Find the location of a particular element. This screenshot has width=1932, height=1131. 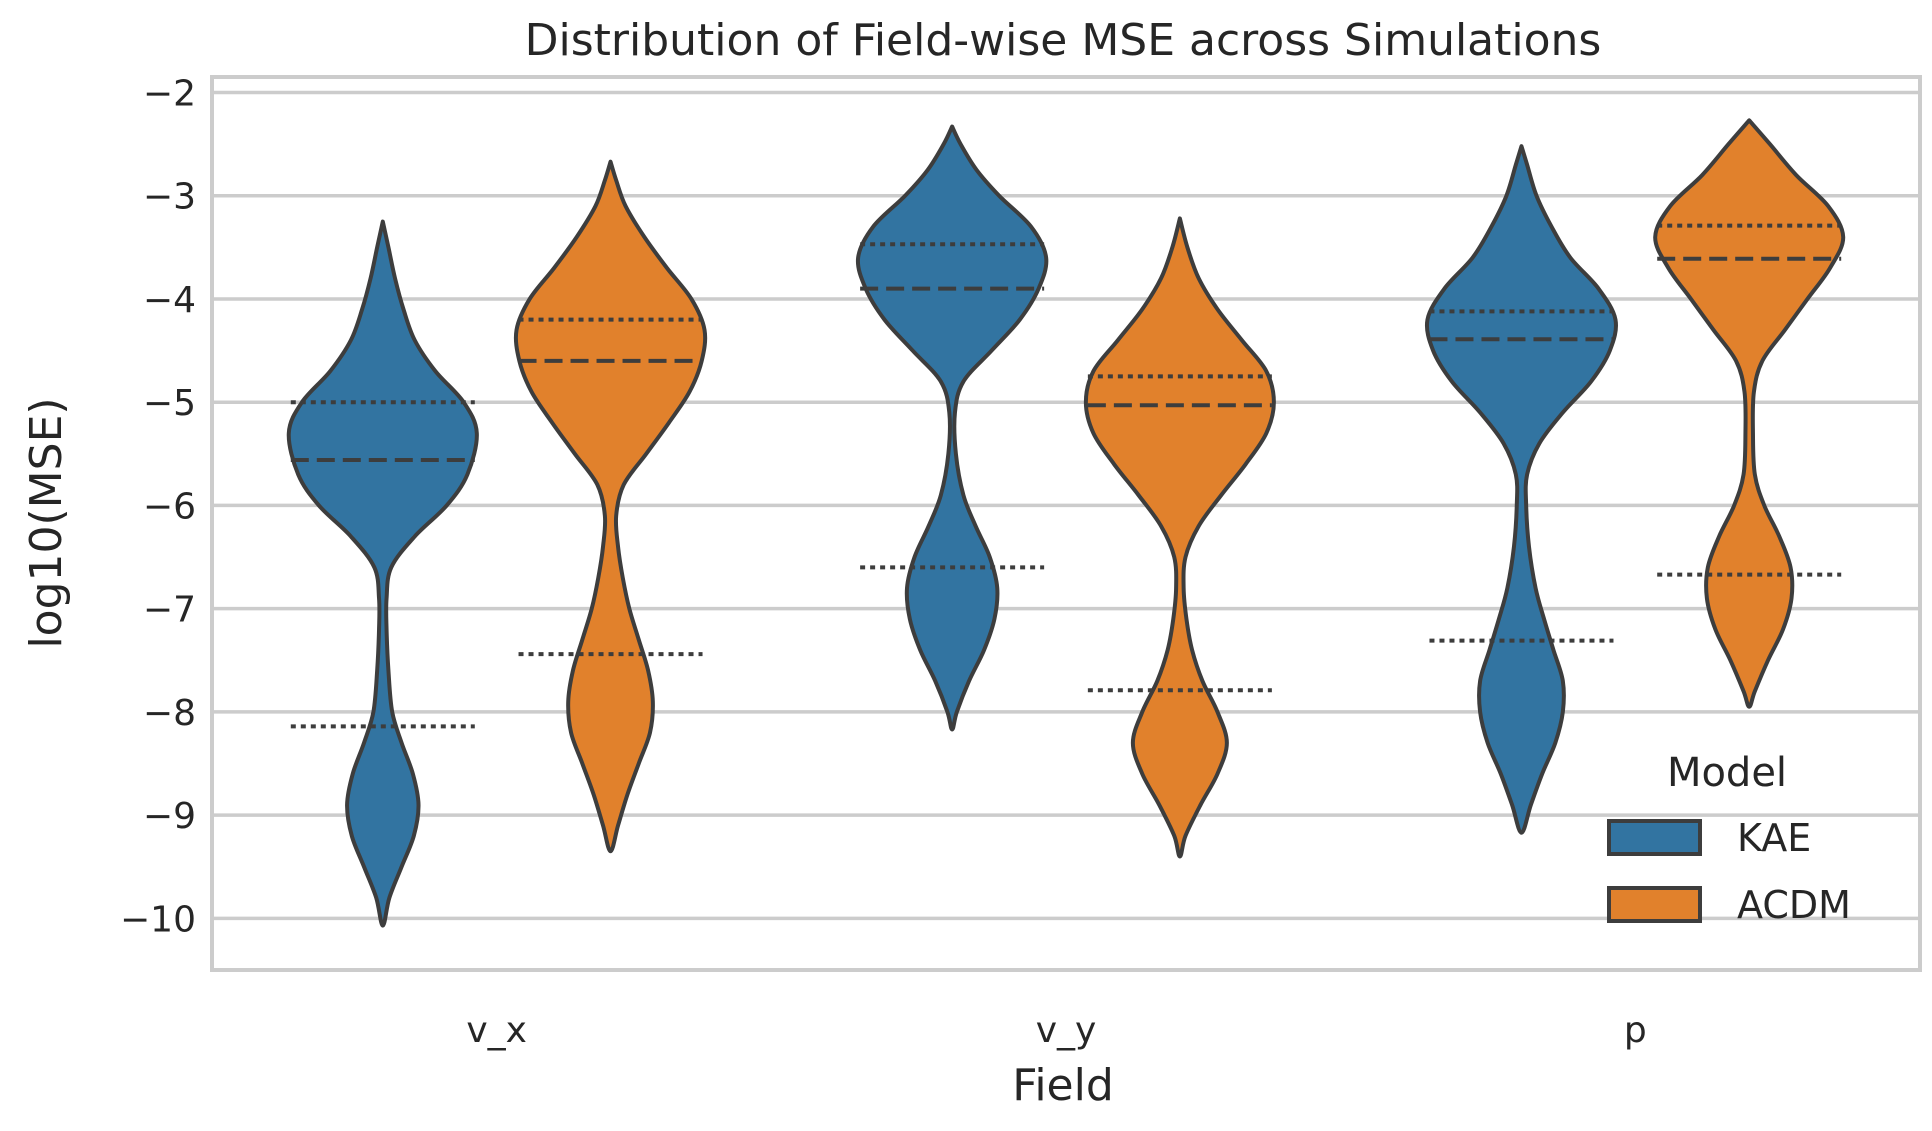

legend-label-kae: KAE is located at coordinates (1774, 838).